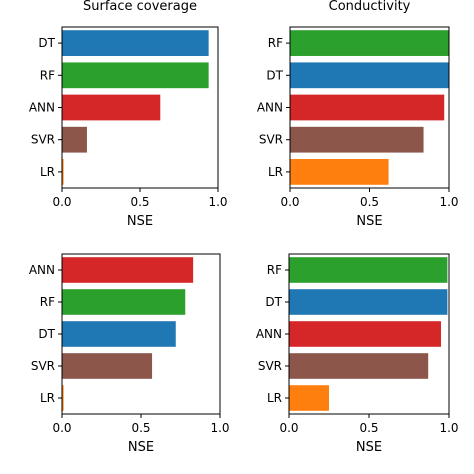 This screenshot has width=474, height=474. What do you see at coordinates (370, 7) in the screenshot?
I see `panel-title: Conductivity` at bounding box center [370, 7].